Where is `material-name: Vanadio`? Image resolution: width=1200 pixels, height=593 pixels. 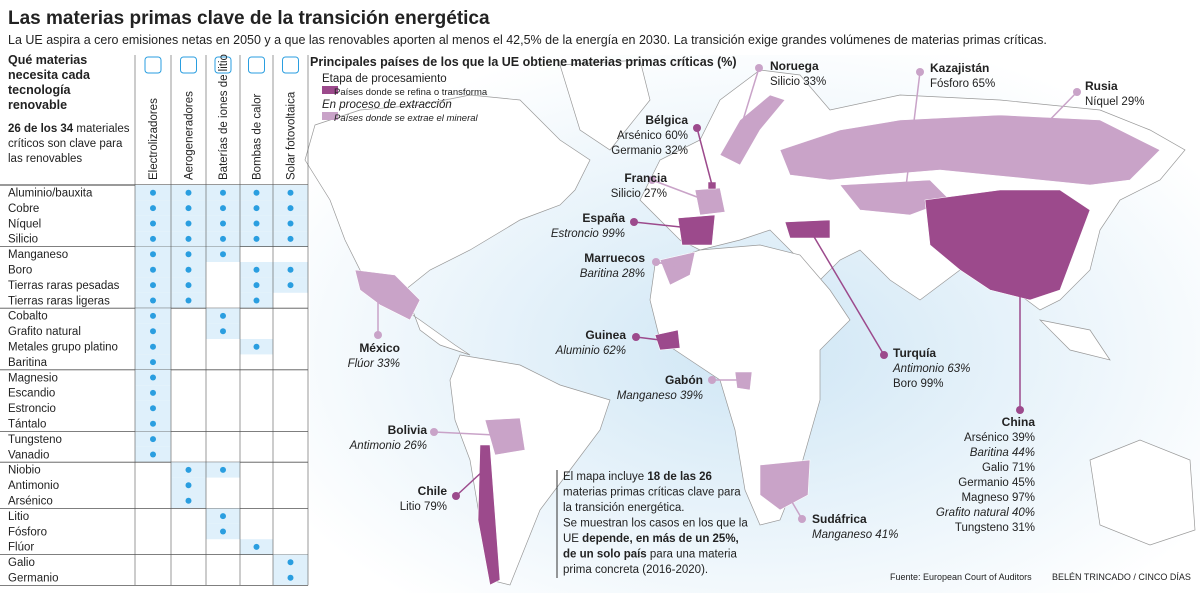
material-name: Vanadio is located at coordinates (28, 455).